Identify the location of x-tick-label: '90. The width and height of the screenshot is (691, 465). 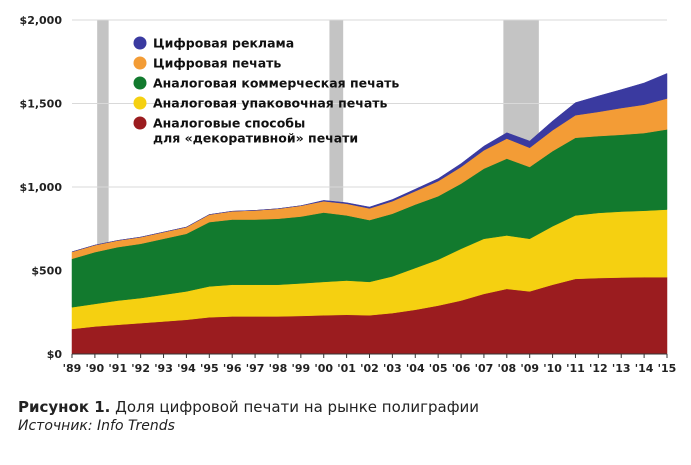
(95, 368).